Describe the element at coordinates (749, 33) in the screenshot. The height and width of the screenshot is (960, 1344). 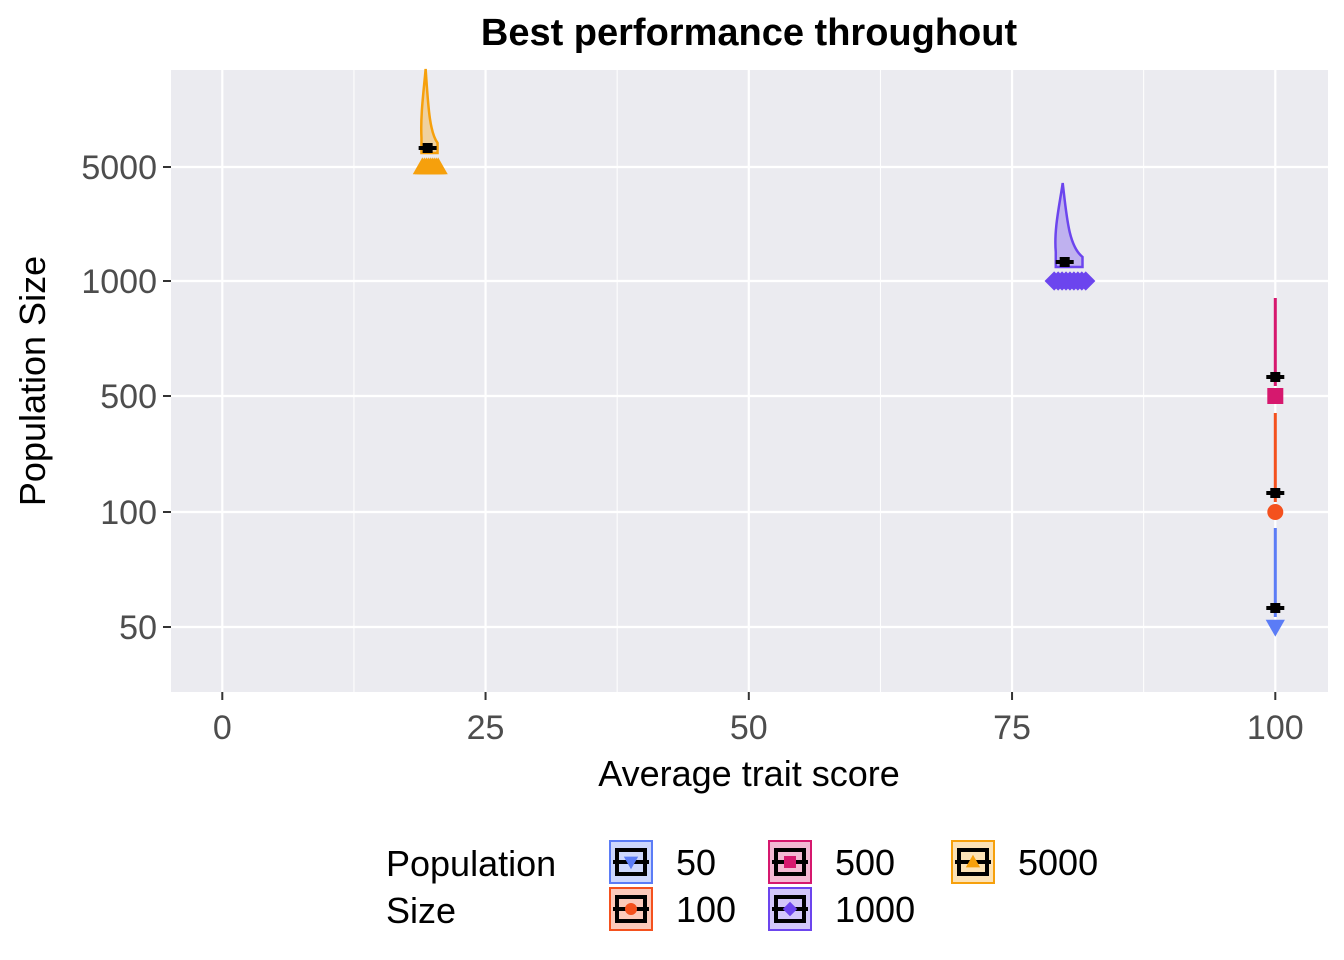
I see `chart-title: Best performance throughout` at that location.